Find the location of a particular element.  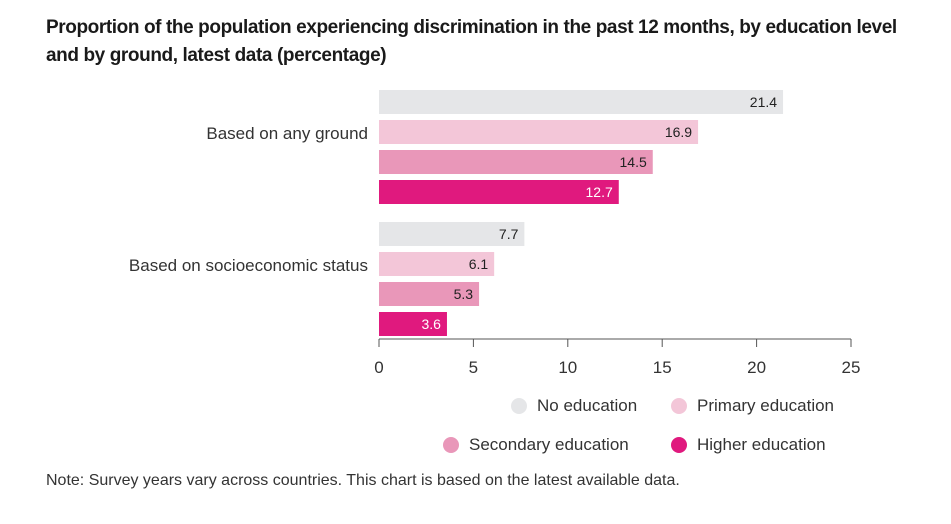

category-label: Based on any ground is located at coordinates (287, 133).